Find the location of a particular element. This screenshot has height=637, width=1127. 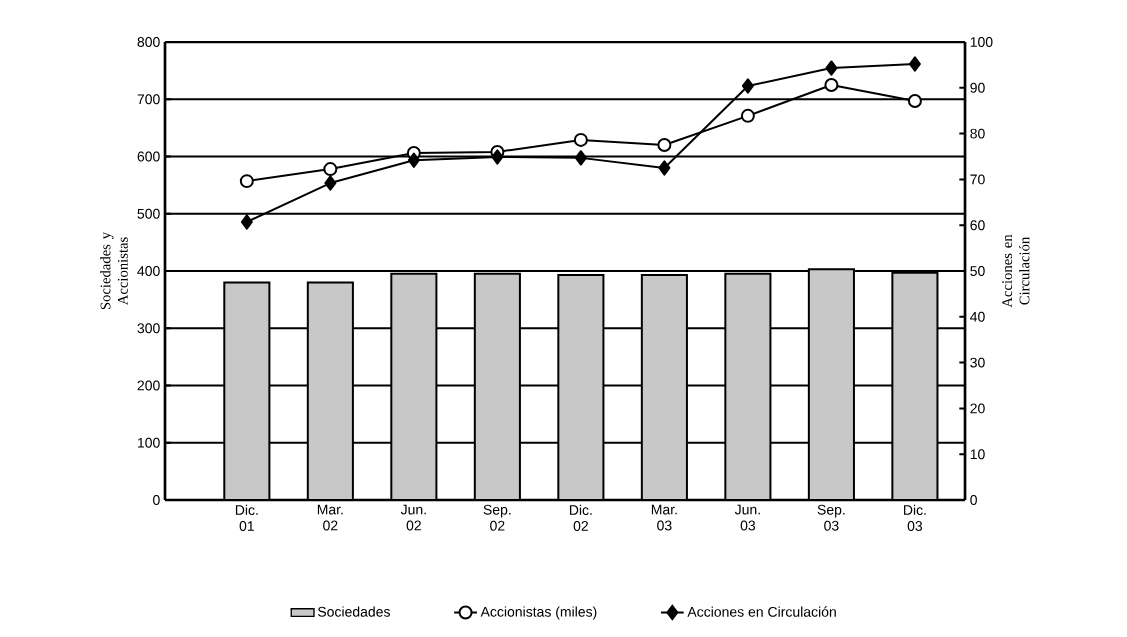

y-tick-label: 400 is located at coordinates (148, 271).